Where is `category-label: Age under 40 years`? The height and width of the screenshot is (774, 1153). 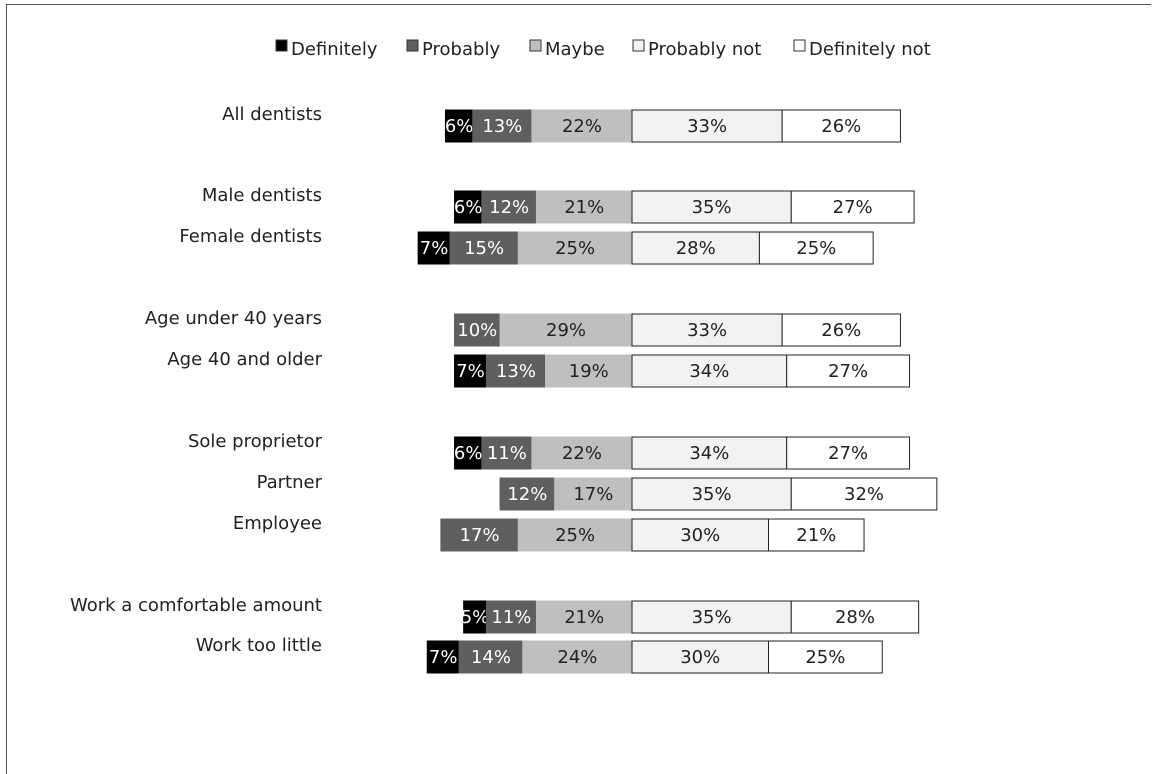 category-label: Age under 40 years is located at coordinates (233, 318).